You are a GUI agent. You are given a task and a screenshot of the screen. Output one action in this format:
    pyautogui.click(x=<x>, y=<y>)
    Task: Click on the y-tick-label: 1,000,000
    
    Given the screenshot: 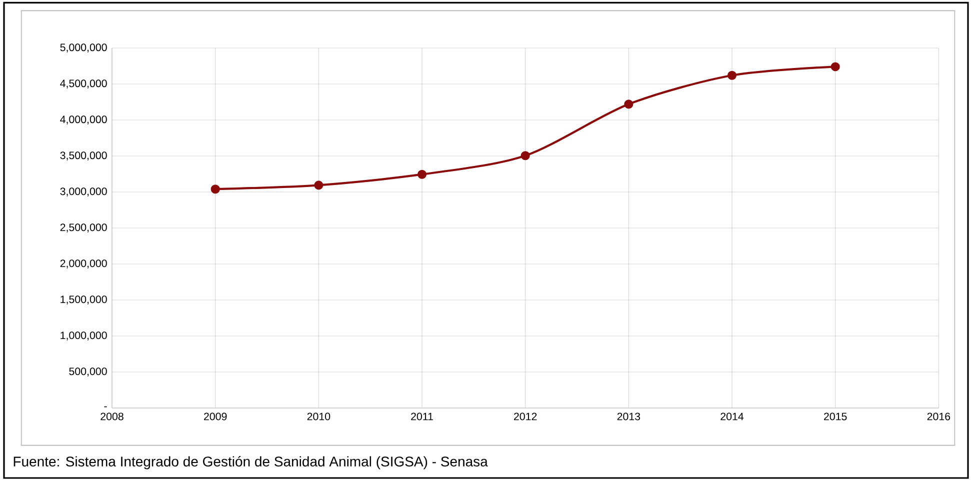 What is the action you would take?
    pyautogui.click(x=83, y=336)
    